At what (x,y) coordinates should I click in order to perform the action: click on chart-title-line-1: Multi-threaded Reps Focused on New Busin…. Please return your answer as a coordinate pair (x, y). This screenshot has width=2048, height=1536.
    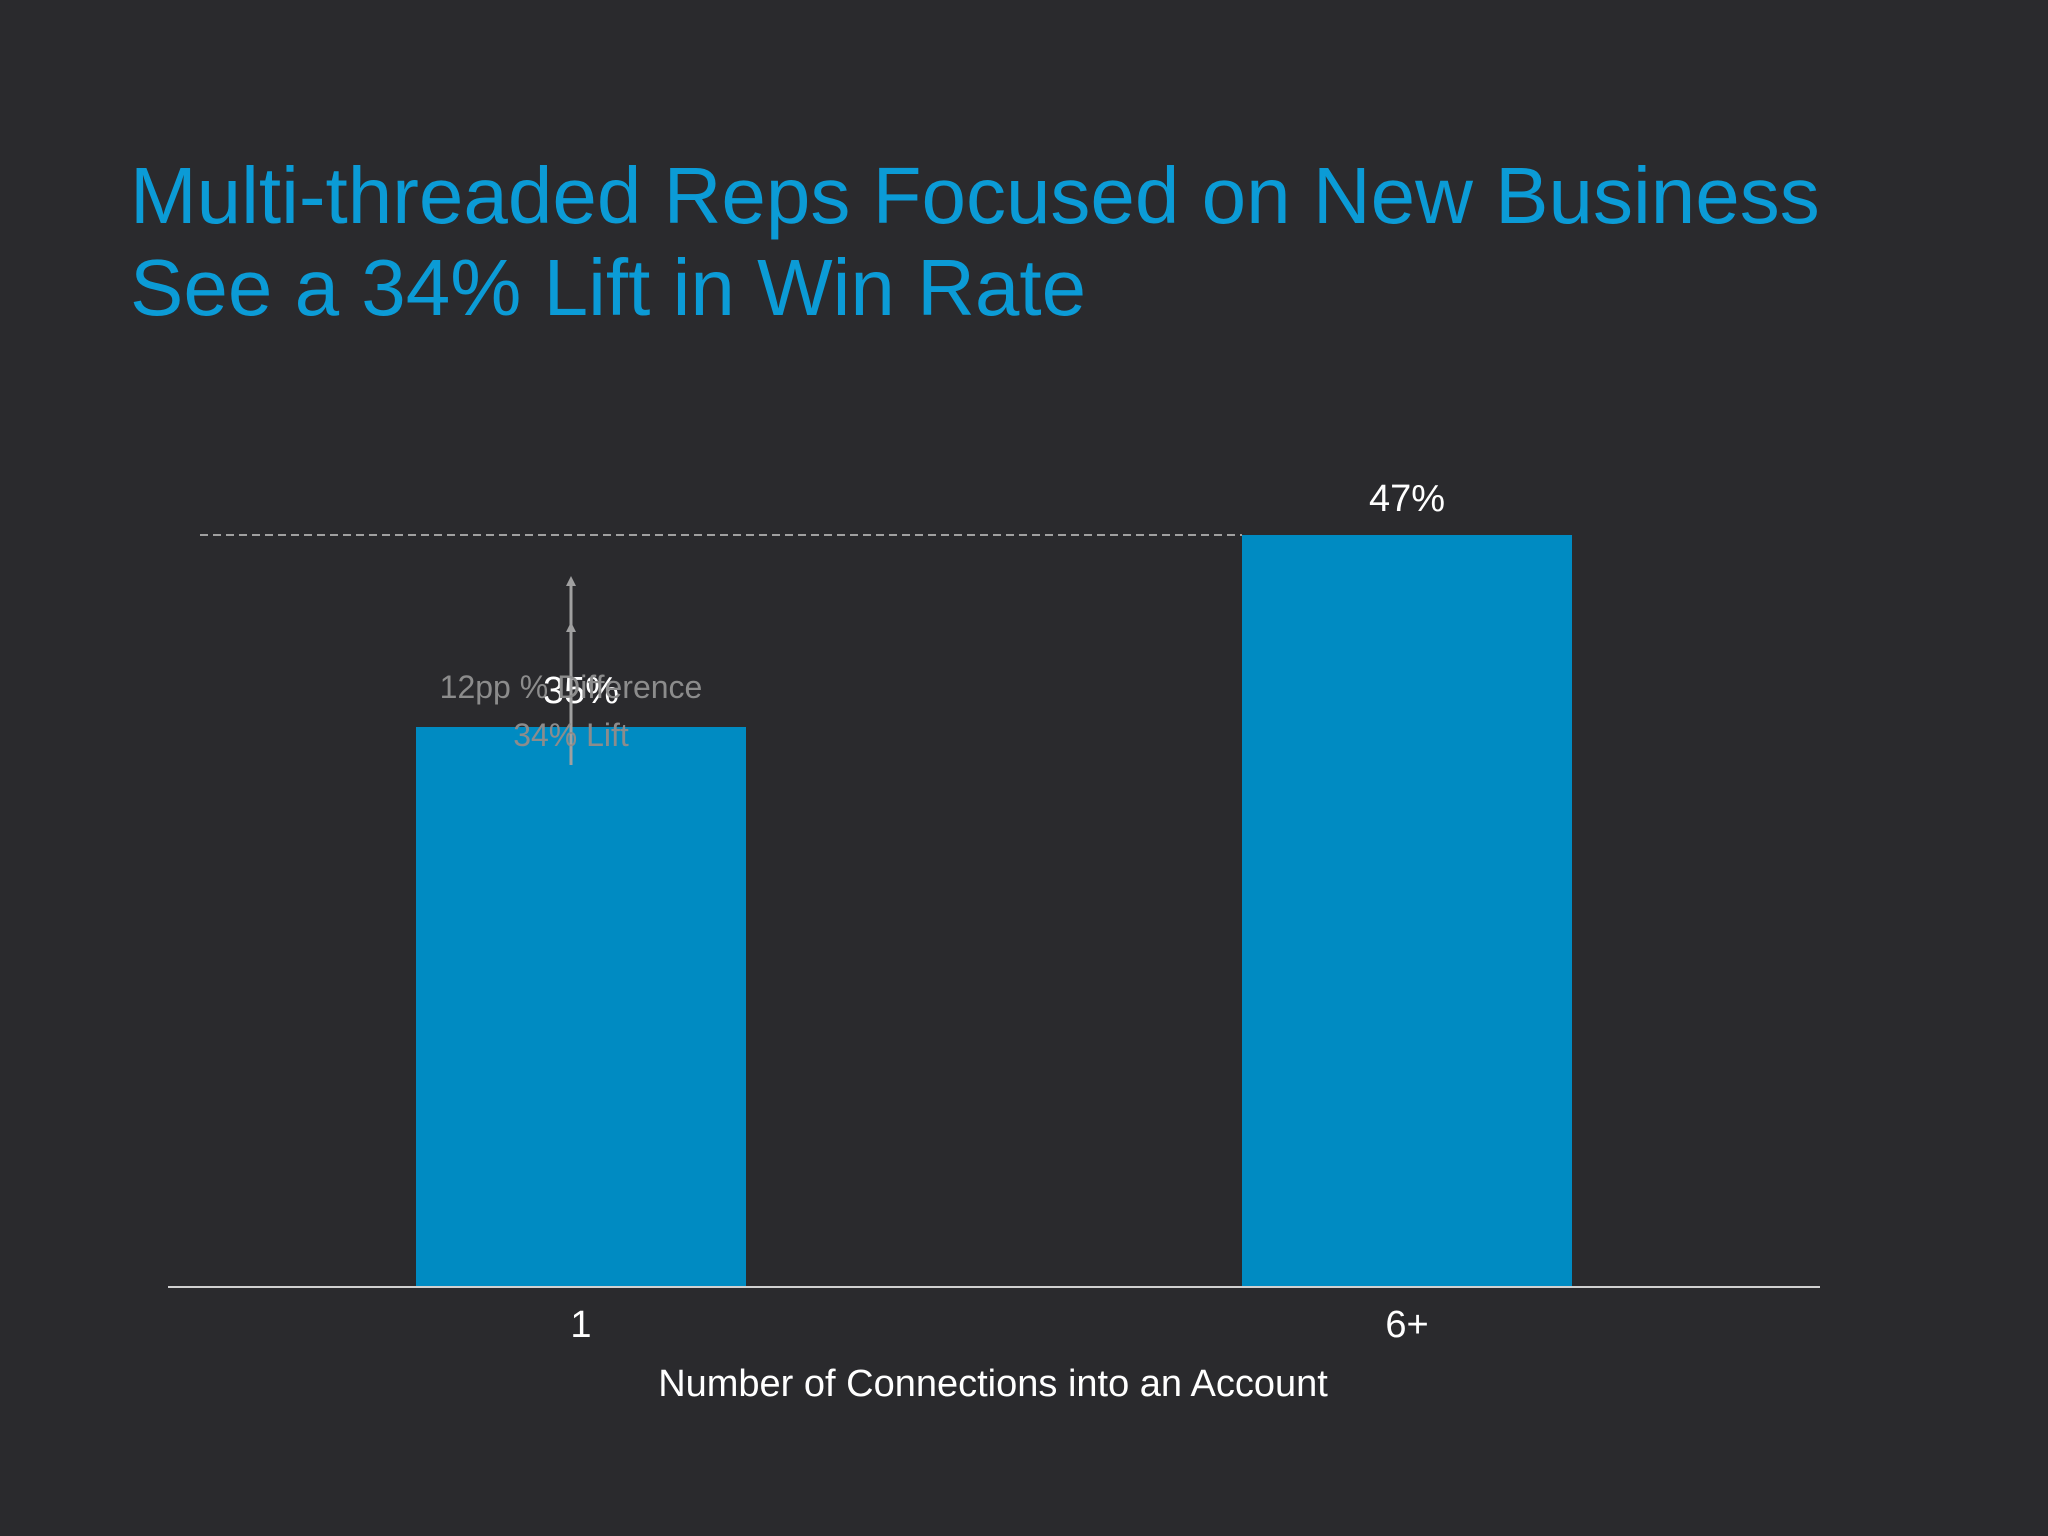
    Looking at the image, I should click on (975, 195).